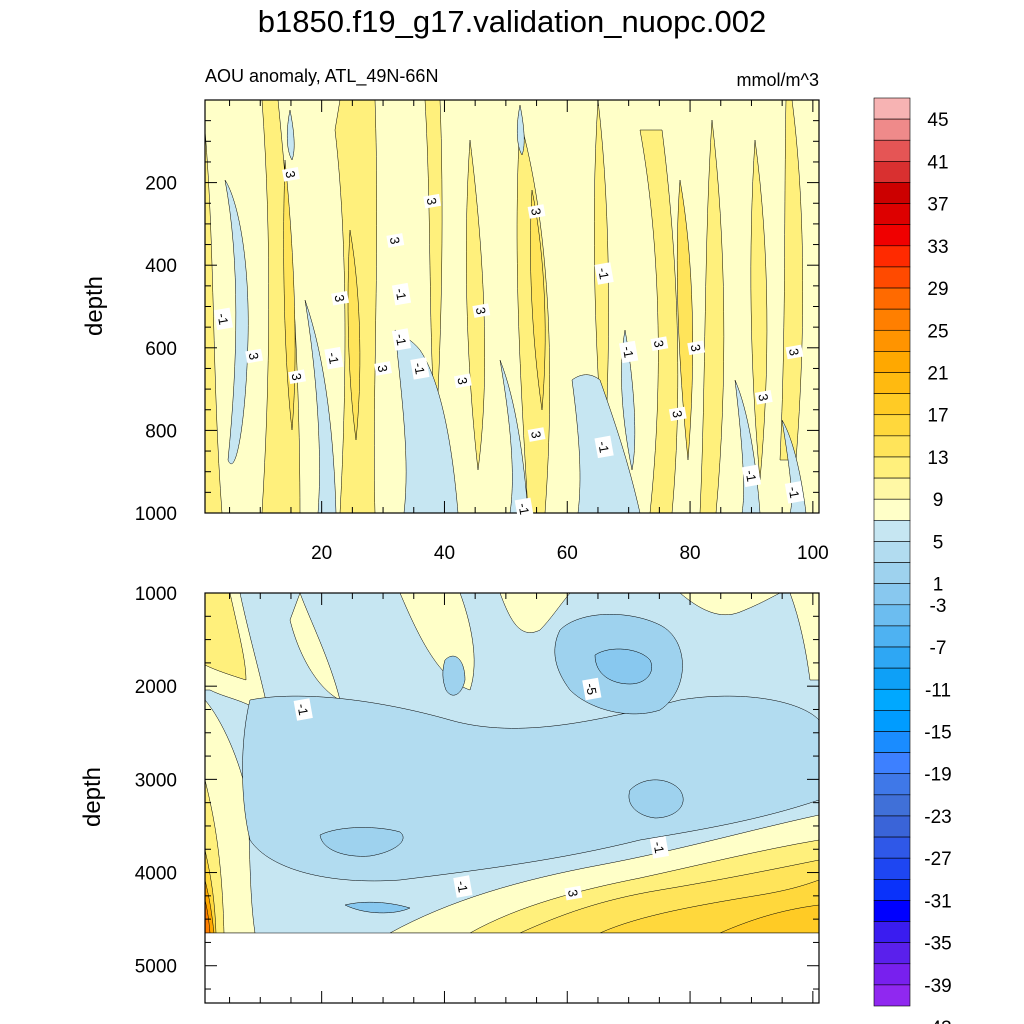 The width and height of the screenshot is (1024, 1024). Describe the element at coordinates (937, 162) in the screenshot. I see `colorbar-label: 41` at that location.